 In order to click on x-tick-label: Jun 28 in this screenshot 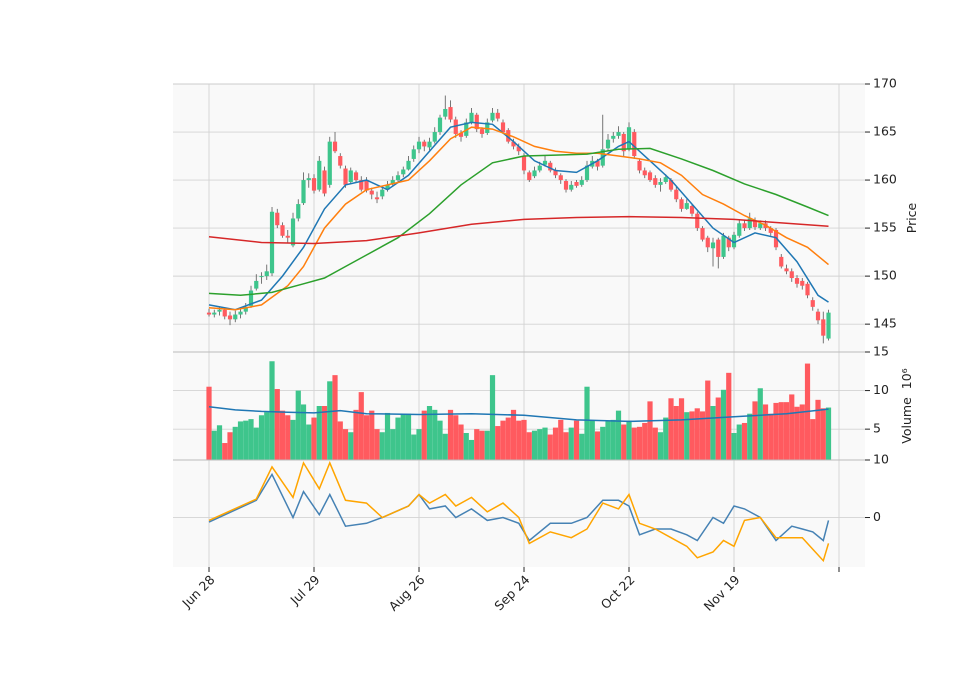, I will do `click(197, 591)`.